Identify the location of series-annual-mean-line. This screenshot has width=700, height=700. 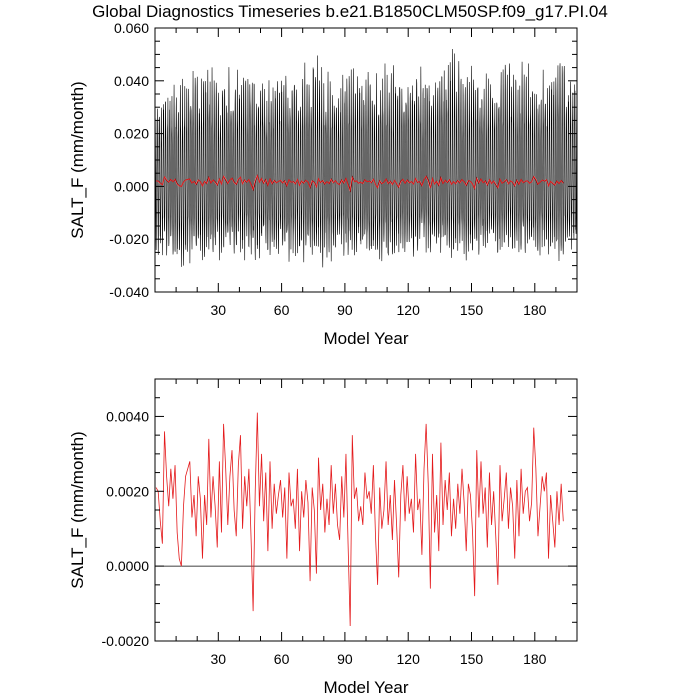
(359, 183).